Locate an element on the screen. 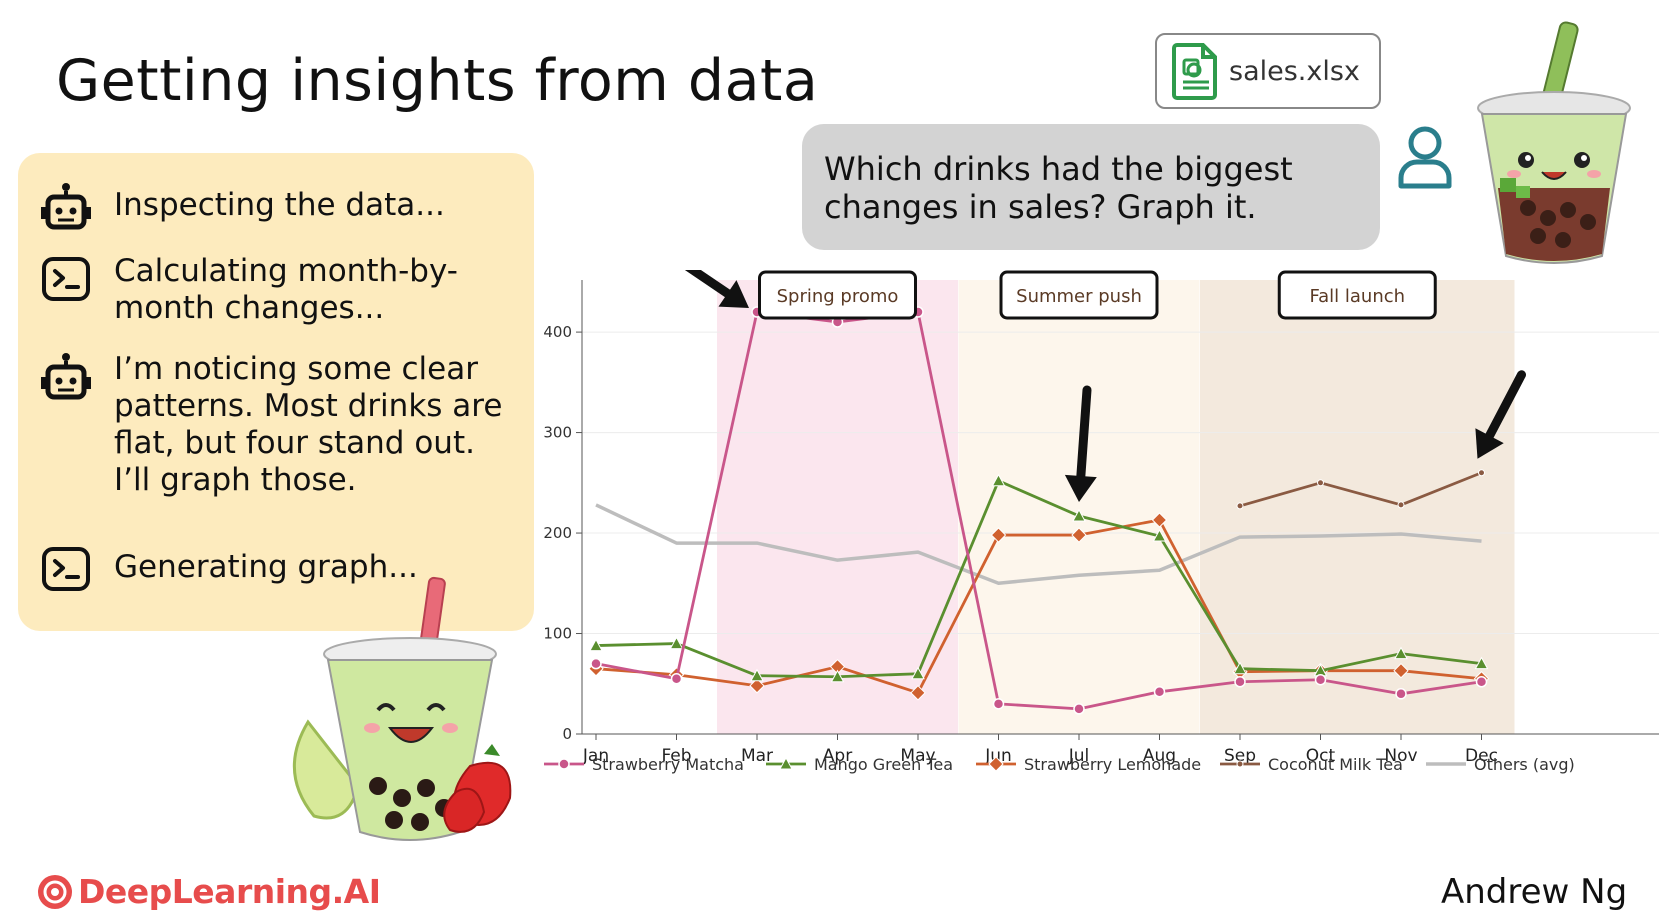 This screenshot has height=924, width=1659. legend-entry: Strawberry Lemonade is located at coordinates (1088, 764).